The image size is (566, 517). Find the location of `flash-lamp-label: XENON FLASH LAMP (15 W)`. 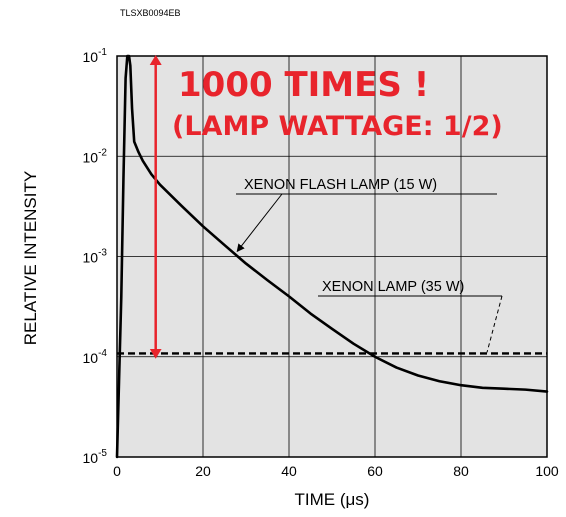

flash-lamp-label: XENON FLASH LAMP (15 W) is located at coordinates (340, 185).